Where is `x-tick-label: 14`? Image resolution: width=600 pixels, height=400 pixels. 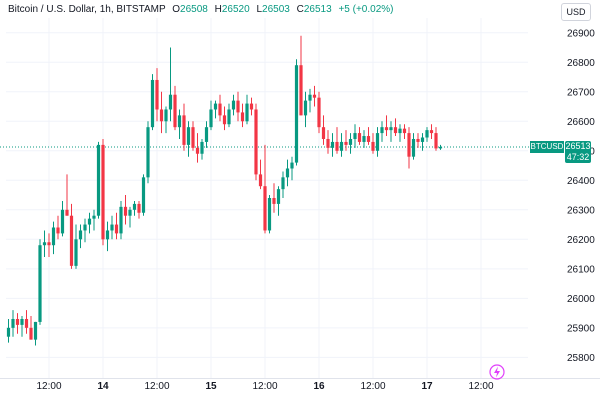
x-tick-label: 14 is located at coordinates (103, 386).